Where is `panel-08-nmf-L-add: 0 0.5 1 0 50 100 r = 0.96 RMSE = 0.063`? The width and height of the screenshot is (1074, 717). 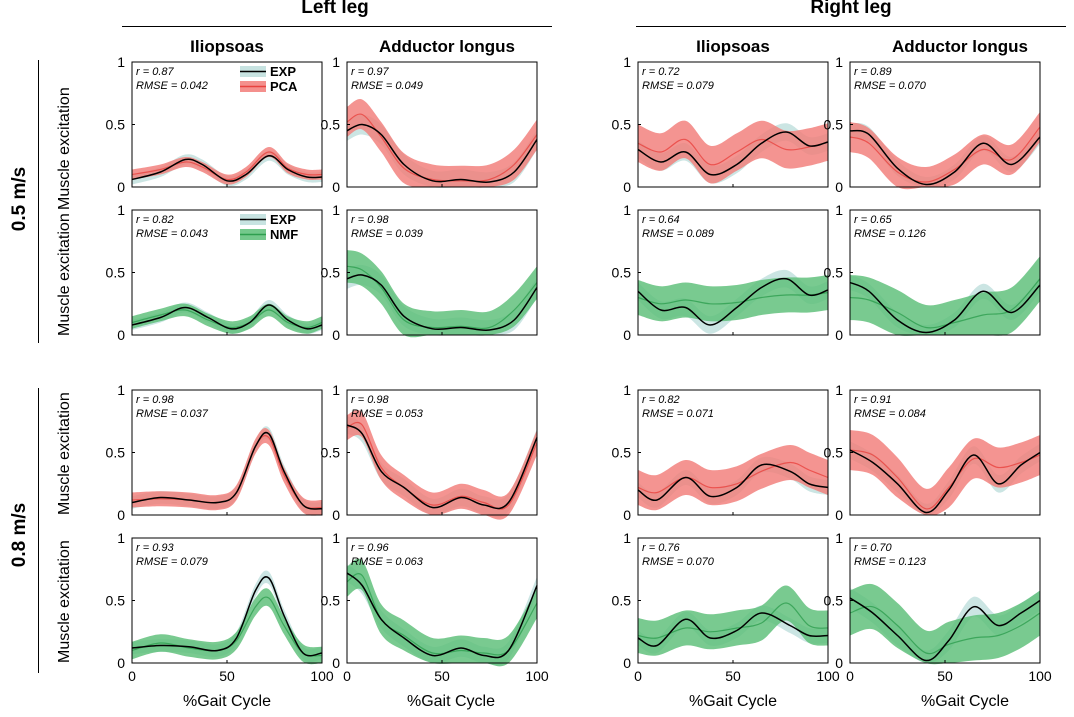 panel-08-nmf-L-add: 0 0.5 1 0 50 100 r = 0.96 RMSE = 0.063 is located at coordinates (435, 607).